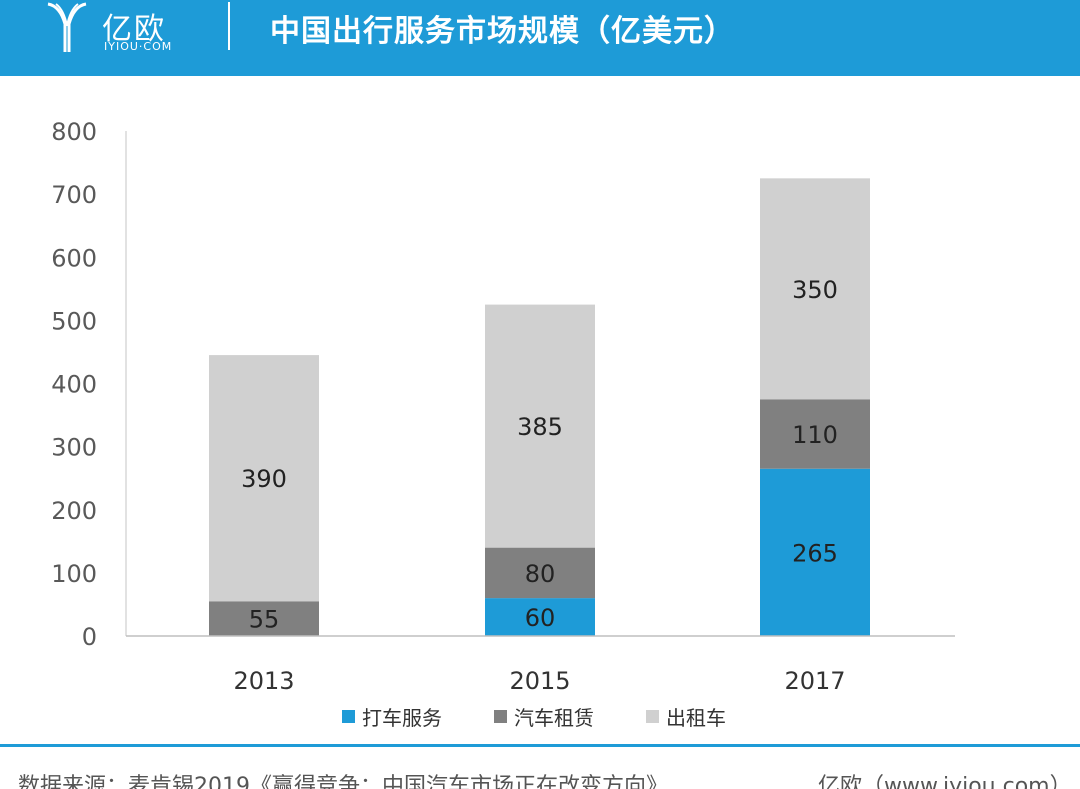 The width and height of the screenshot is (1080, 789). What do you see at coordinates (263, 681) in the screenshot?
I see `x-tick-label: 2013` at bounding box center [263, 681].